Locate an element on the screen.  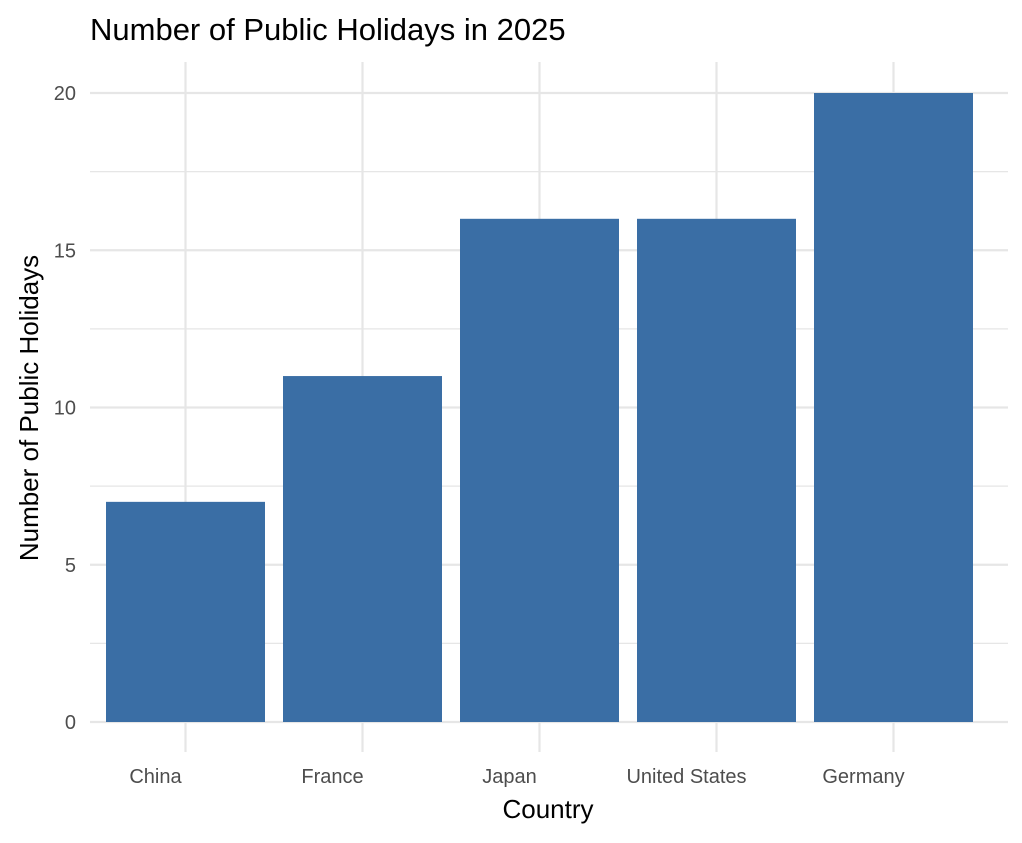
y-tick-label: 15 is located at coordinates (65, 251).